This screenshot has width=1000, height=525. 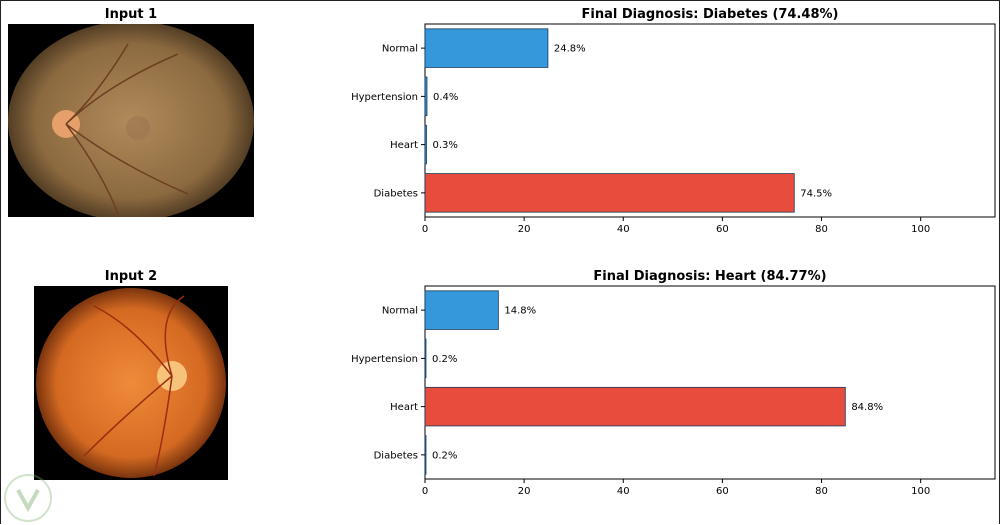 What do you see at coordinates (444, 145) in the screenshot?
I see `data-label-heart: 0.3%` at bounding box center [444, 145].